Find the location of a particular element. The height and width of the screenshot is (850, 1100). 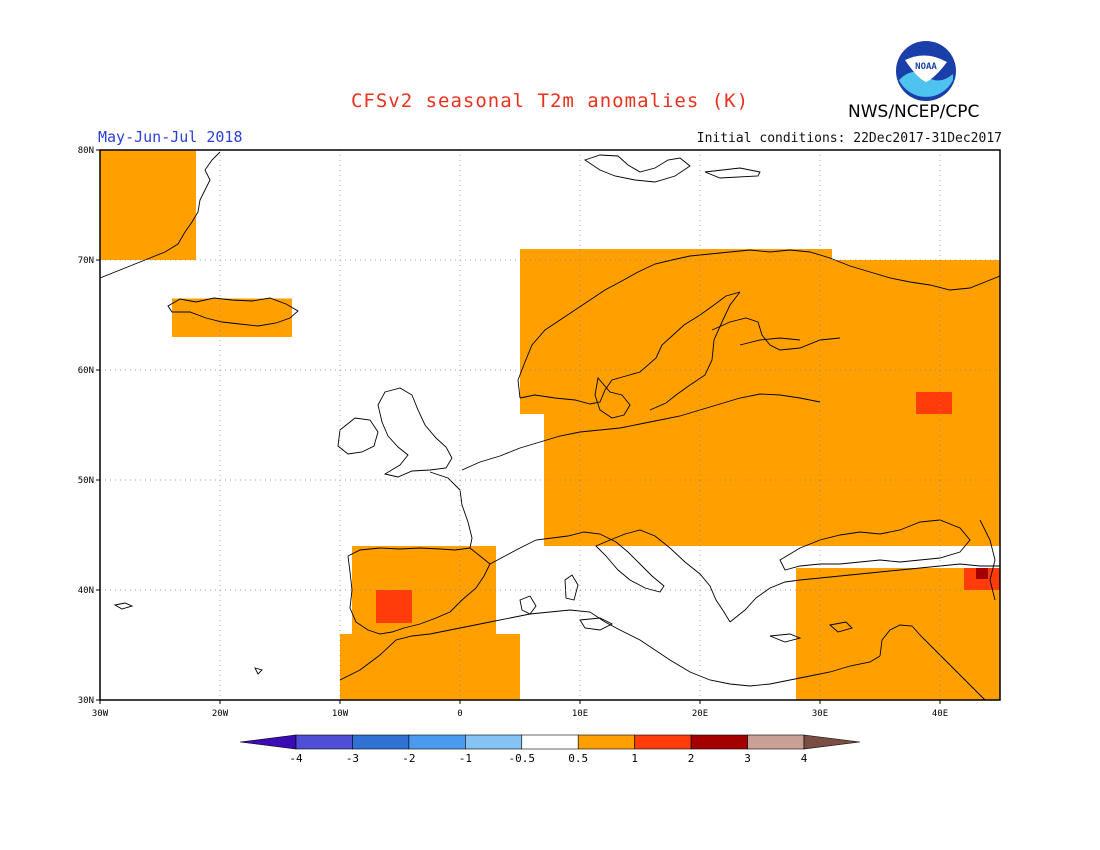

colorbar: -4 -3 -2 -1 -0.5 0.5 1 2 3 4 is located at coordinates (550, 749).